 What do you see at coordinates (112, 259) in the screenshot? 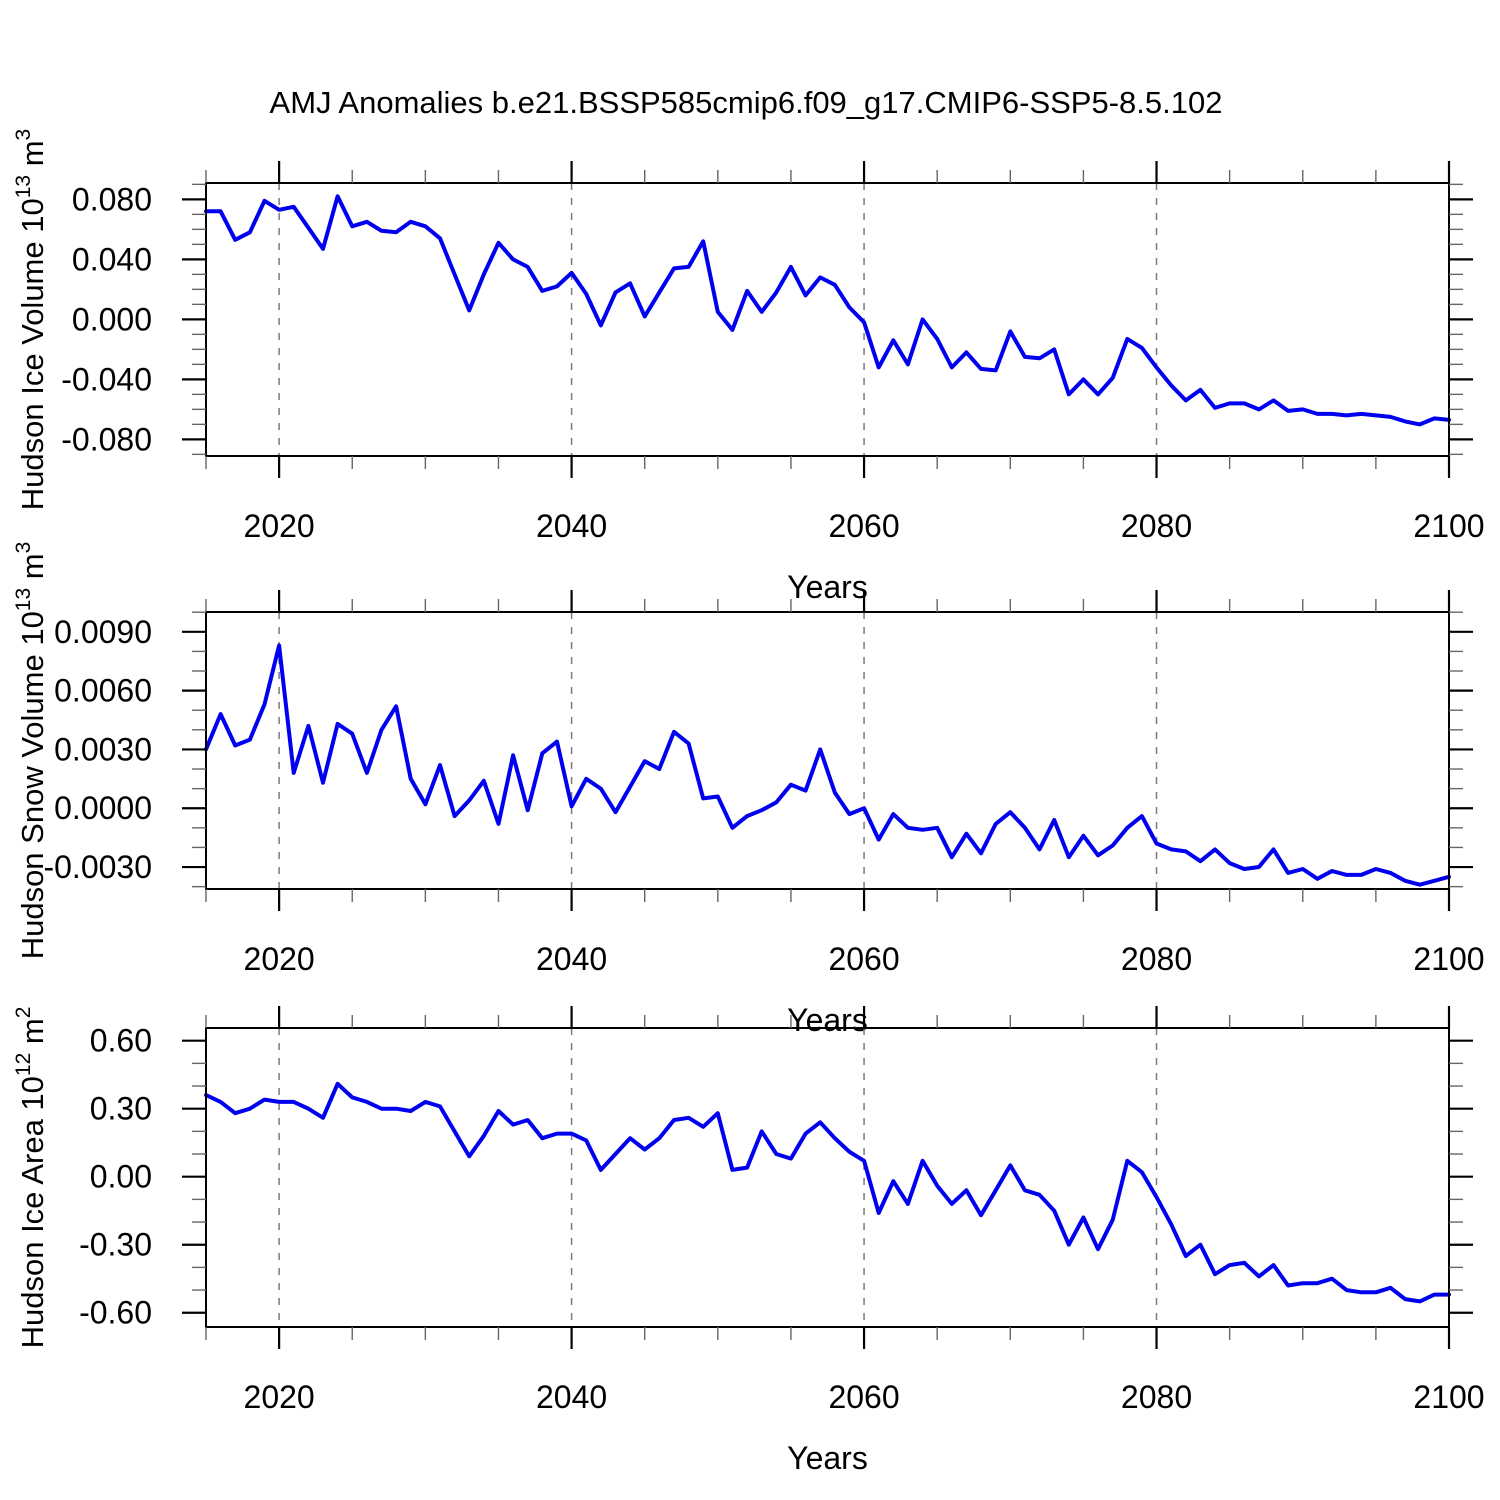
I see `y-tick-label: 0.040` at bounding box center [112, 259].